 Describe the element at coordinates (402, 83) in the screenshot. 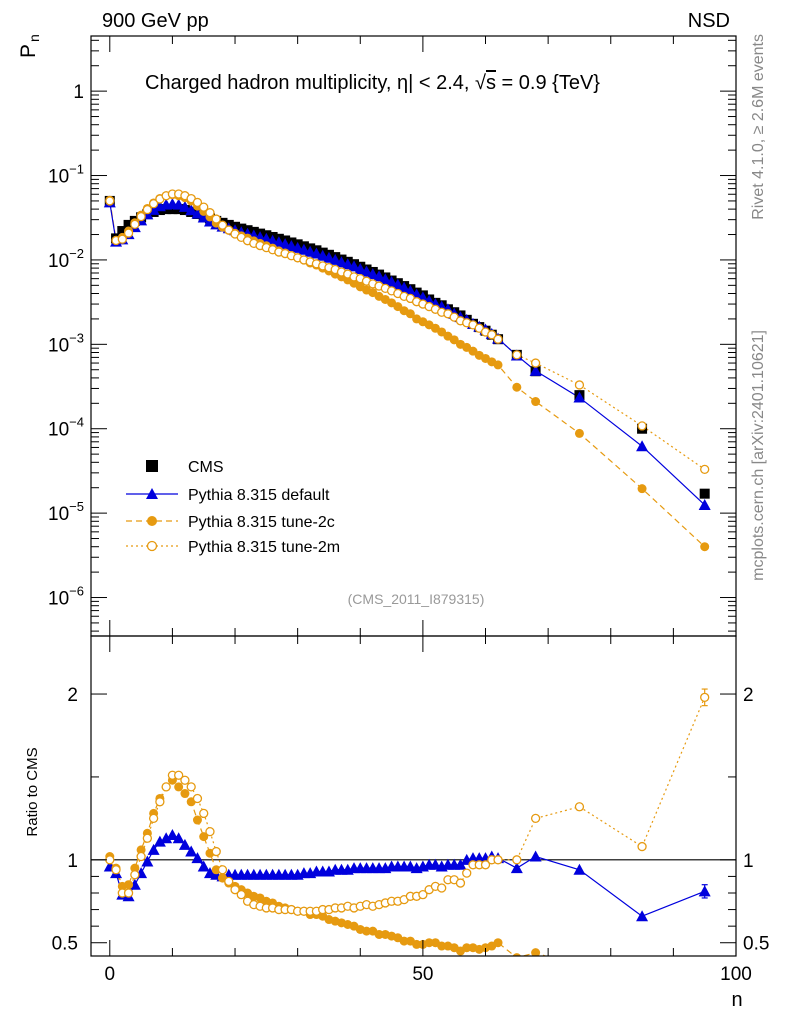

I see `title-eta: η` at that location.